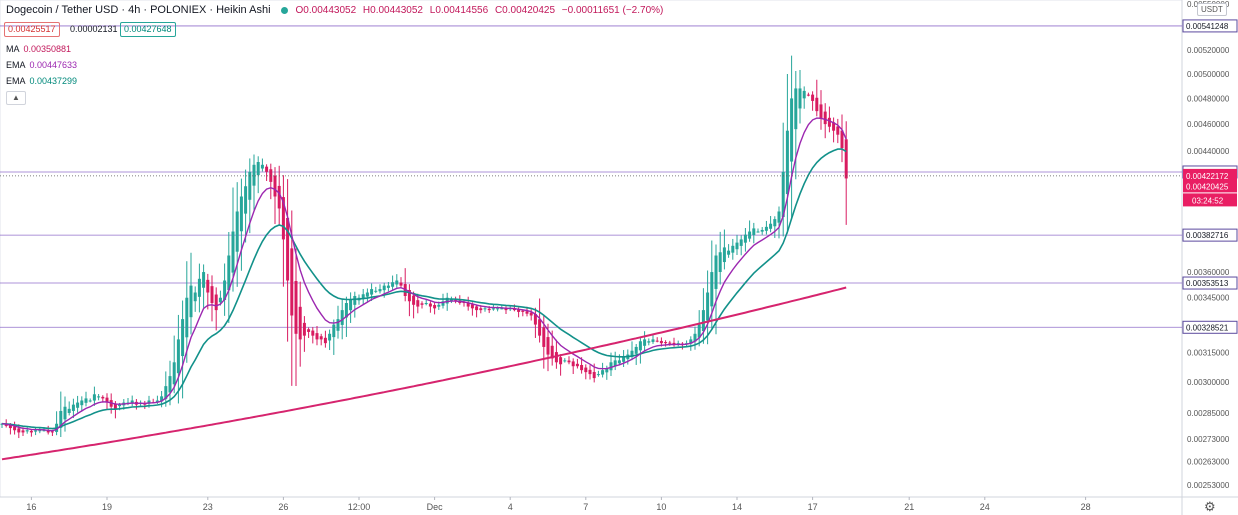 This screenshot has height=515, width=1238. What do you see at coordinates (1208, 485) in the screenshot?
I see `y-tick-label: 0.00253000` at bounding box center [1208, 485].